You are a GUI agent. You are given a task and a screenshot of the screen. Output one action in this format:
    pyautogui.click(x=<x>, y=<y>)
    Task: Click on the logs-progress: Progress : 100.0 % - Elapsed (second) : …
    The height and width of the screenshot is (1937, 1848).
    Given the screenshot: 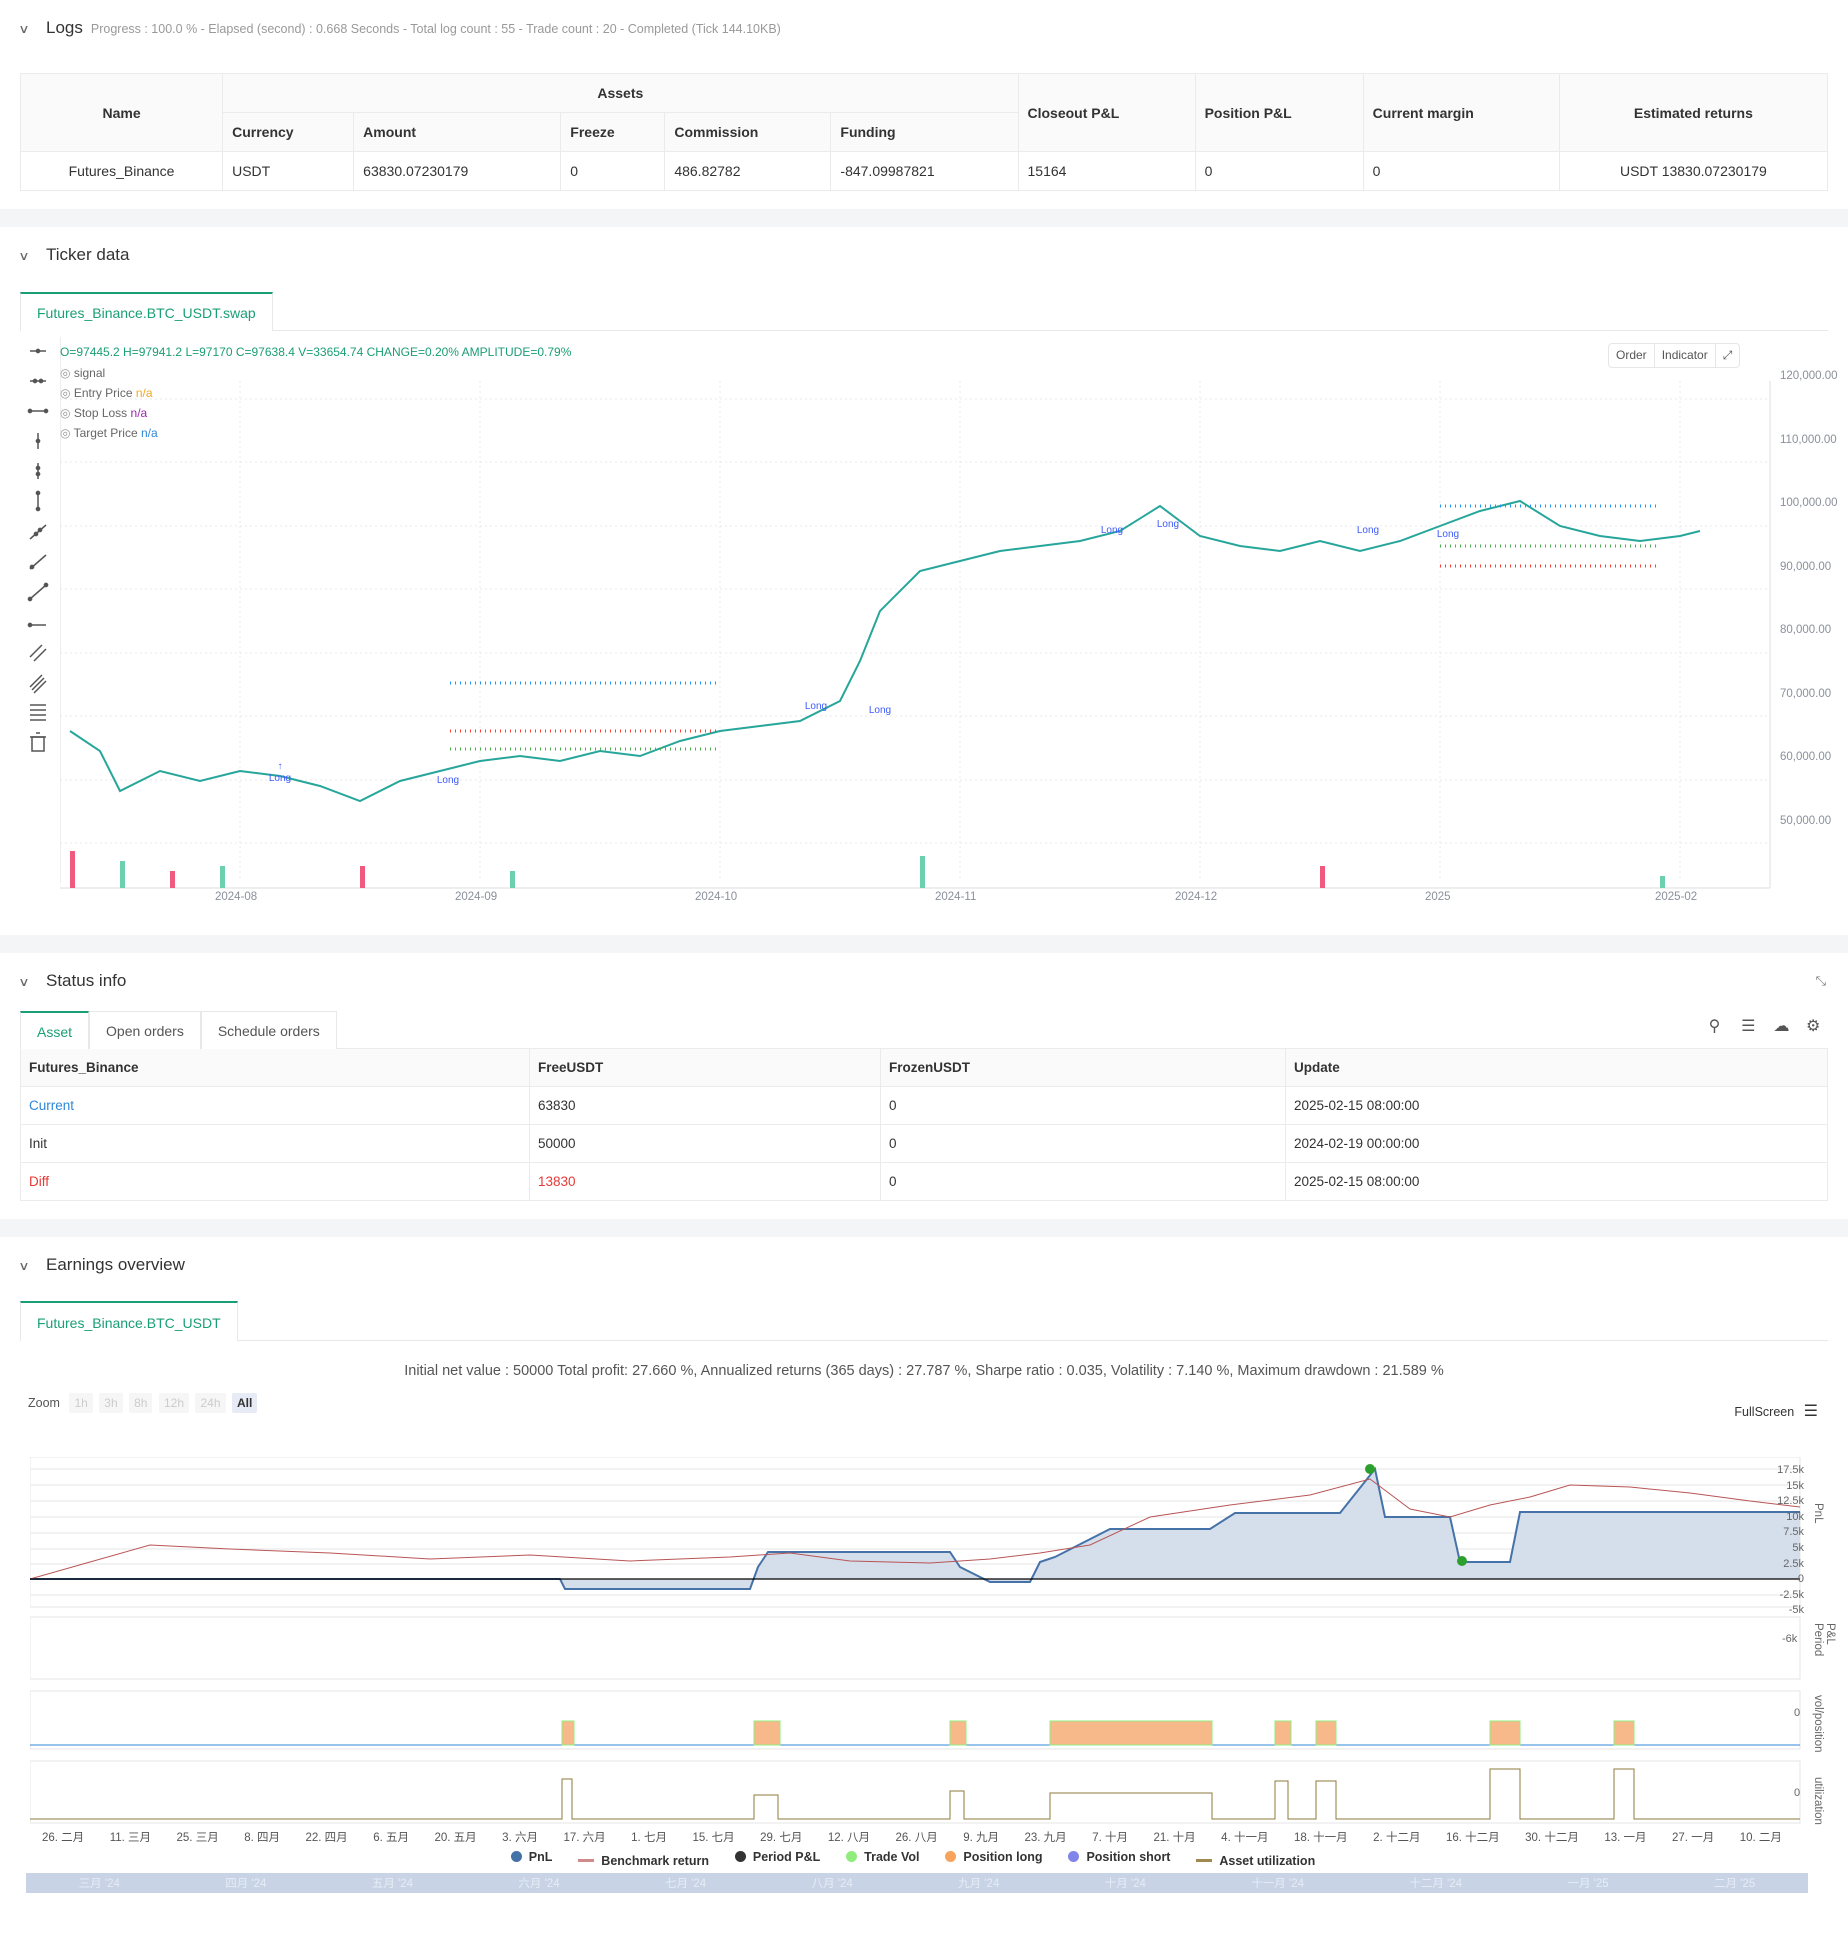 What is the action you would take?
    pyautogui.click(x=435, y=29)
    